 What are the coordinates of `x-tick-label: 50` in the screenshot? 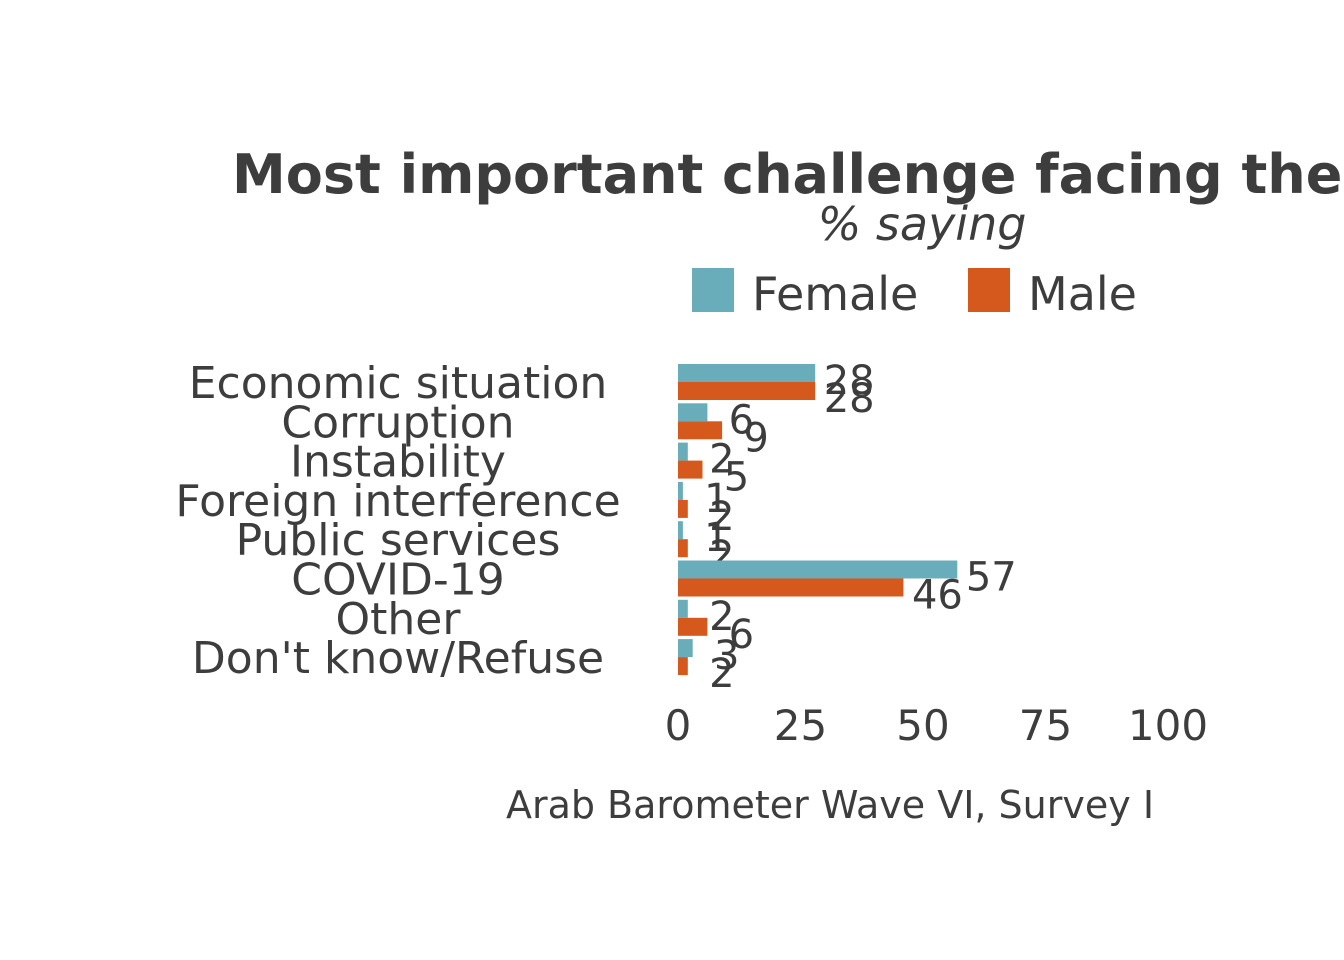 It's located at (922, 725).